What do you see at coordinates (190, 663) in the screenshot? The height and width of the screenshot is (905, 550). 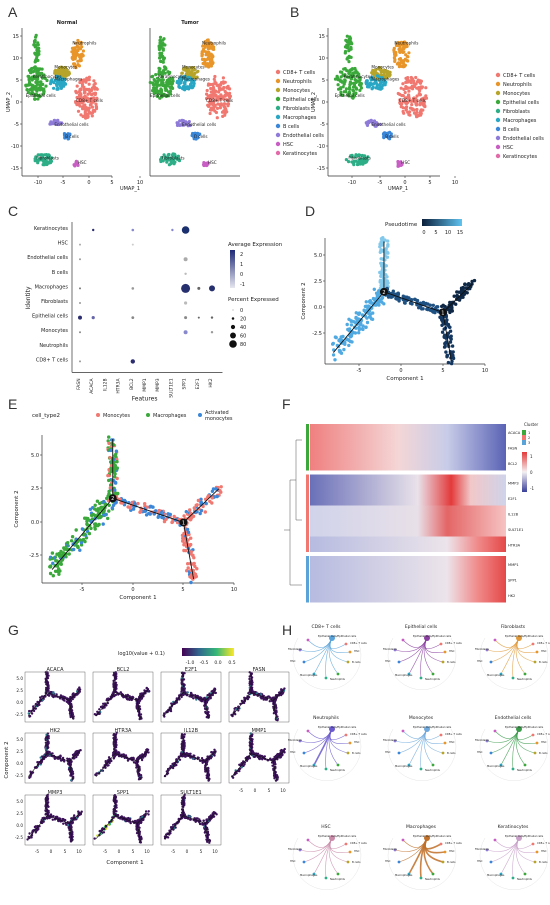 I see `viridis-tick: -1.0` at bounding box center [190, 663].